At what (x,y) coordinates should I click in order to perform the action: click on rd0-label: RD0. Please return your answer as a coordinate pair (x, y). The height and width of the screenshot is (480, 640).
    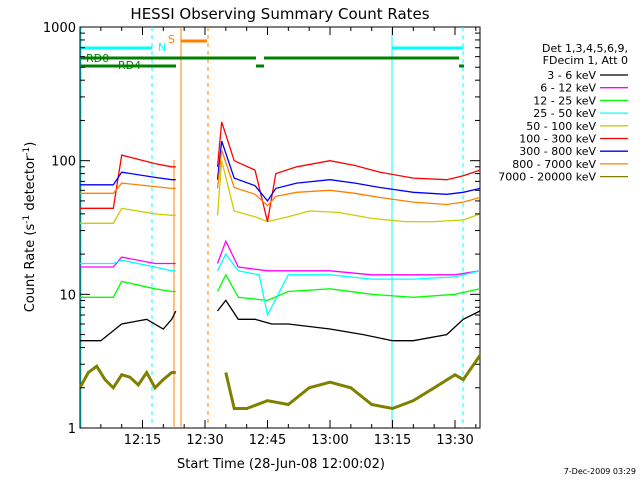
    Looking at the image, I should click on (97, 58).